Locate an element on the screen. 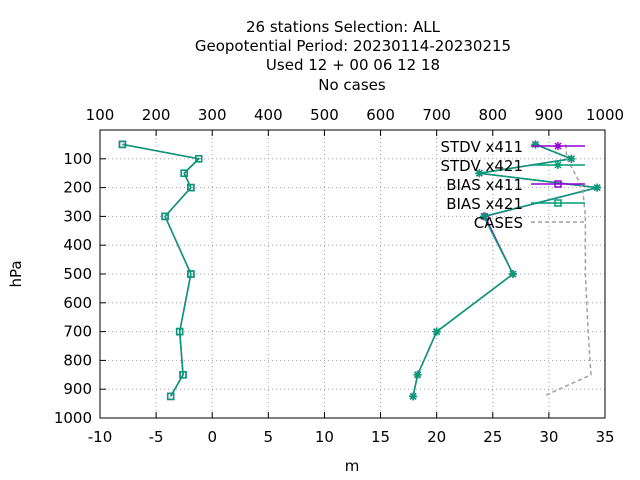 The width and height of the screenshot is (640, 480). y-tick-label: 600 is located at coordinates (77, 303).